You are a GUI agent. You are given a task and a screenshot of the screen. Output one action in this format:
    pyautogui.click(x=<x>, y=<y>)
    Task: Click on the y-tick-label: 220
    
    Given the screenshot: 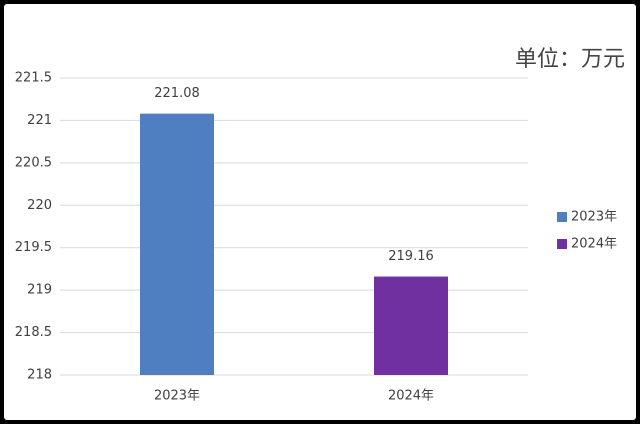 What is the action you would take?
    pyautogui.click(x=39, y=205)
    